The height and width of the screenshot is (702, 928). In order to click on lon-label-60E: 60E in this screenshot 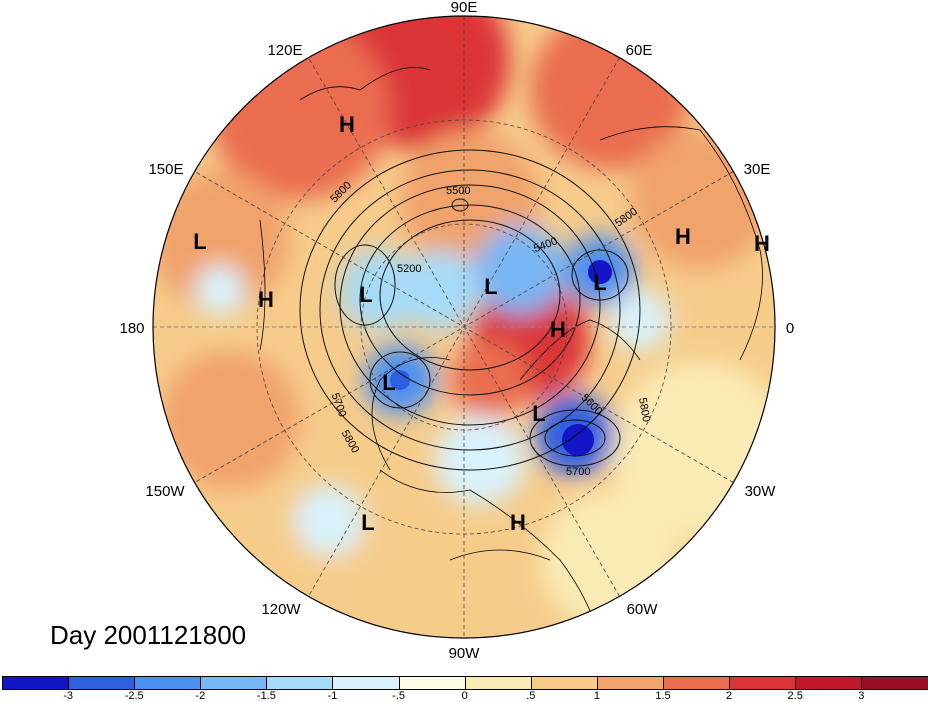, I will do `click(639, 50)`.